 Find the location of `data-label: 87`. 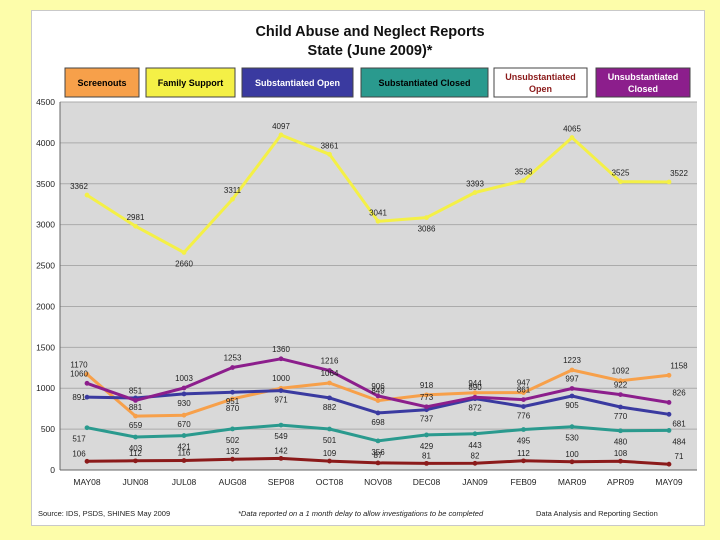

data-label: 87 is located at coordinates (378, 455).